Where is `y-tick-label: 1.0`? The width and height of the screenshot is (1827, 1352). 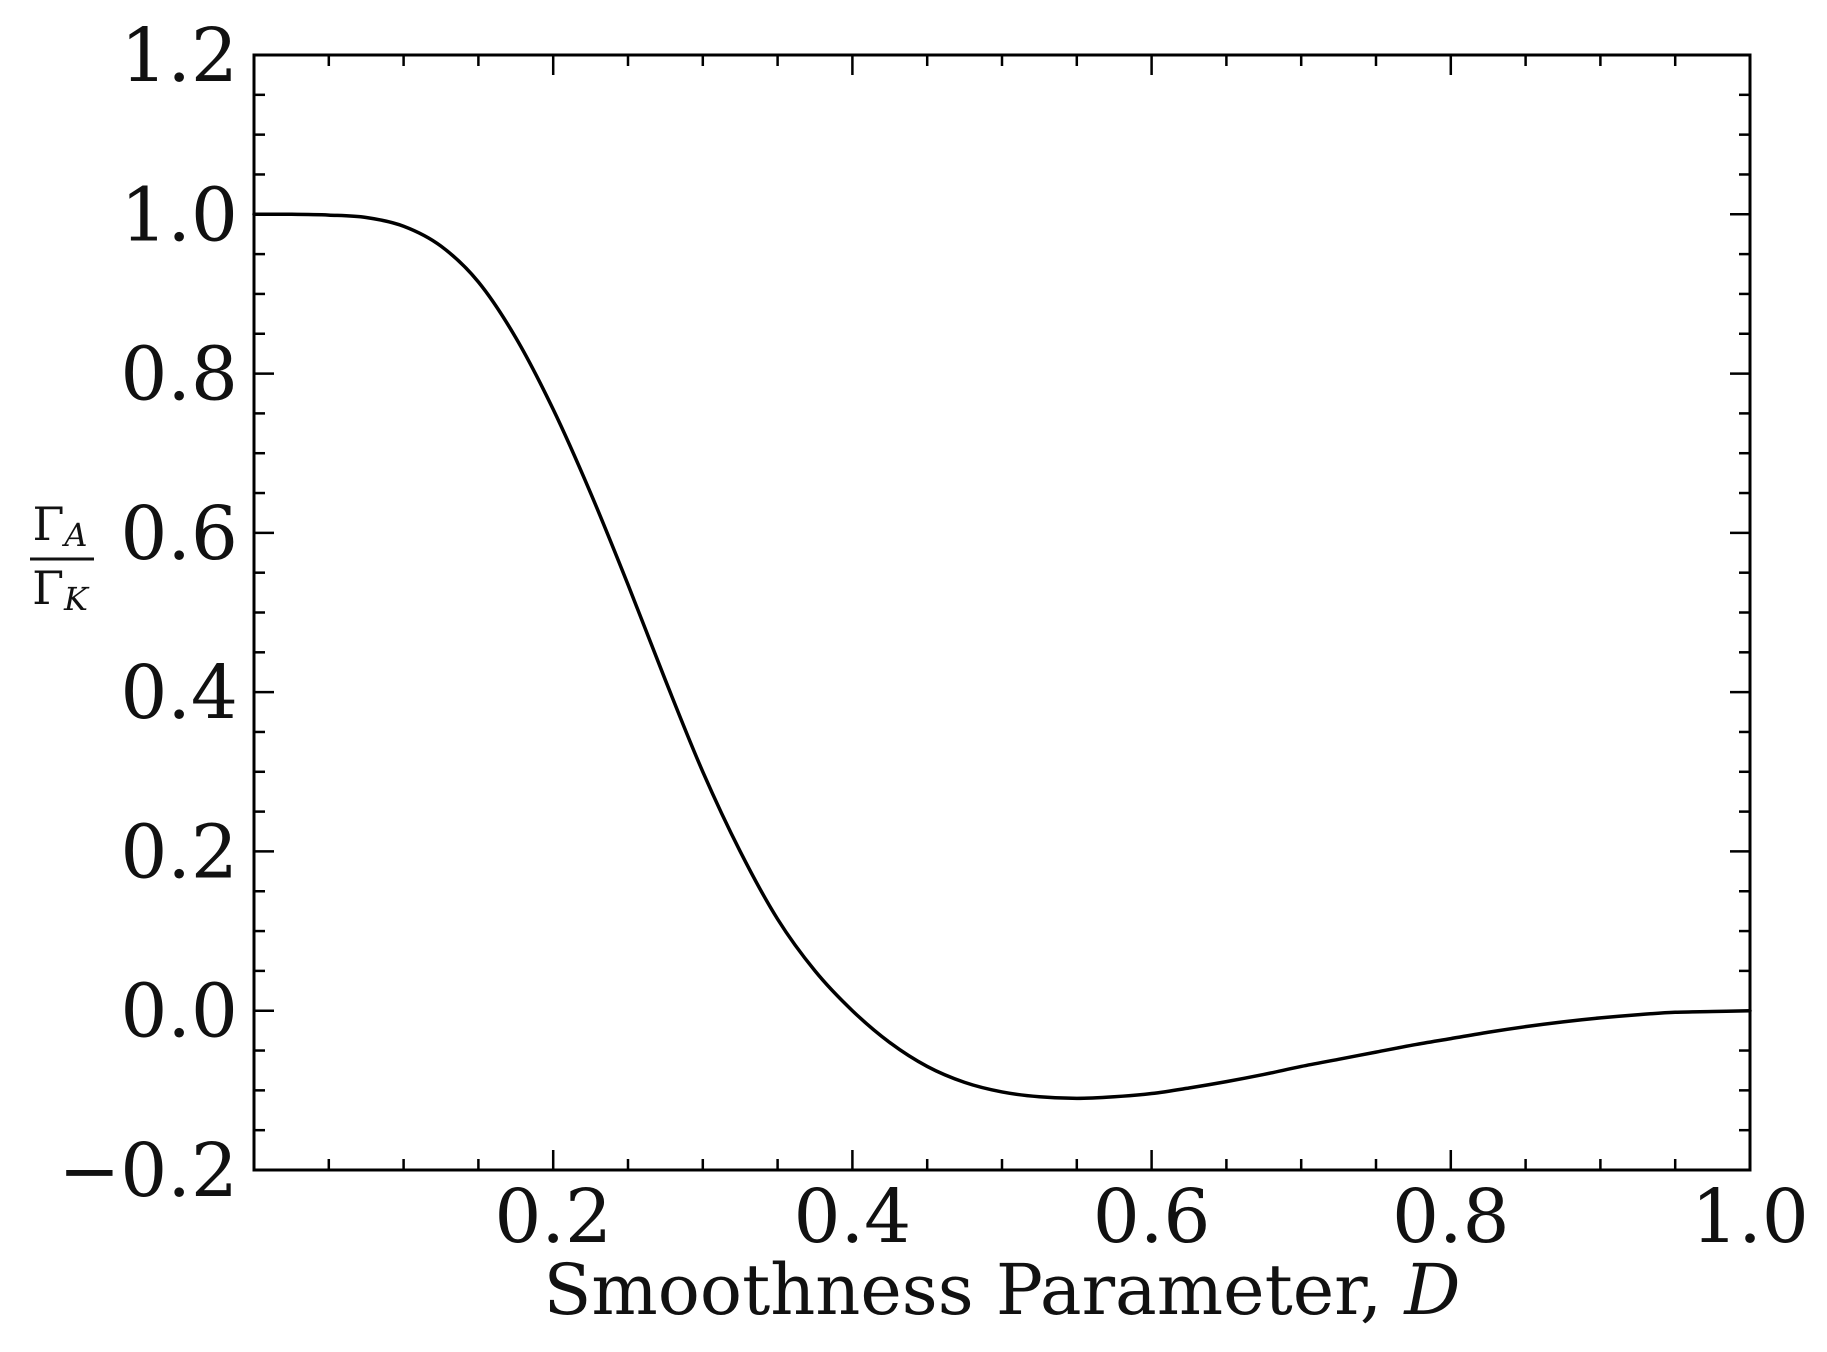
y-tick-label: 1.0 is located at coordinates (179, 215).